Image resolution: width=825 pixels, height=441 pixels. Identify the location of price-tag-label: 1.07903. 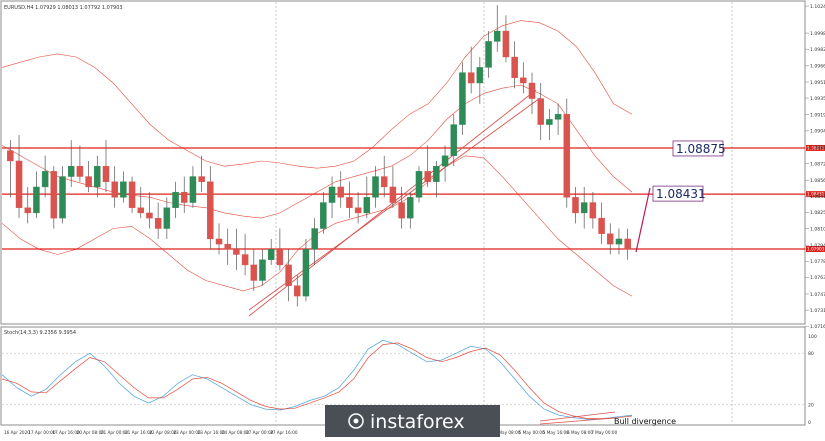
(816, 249).